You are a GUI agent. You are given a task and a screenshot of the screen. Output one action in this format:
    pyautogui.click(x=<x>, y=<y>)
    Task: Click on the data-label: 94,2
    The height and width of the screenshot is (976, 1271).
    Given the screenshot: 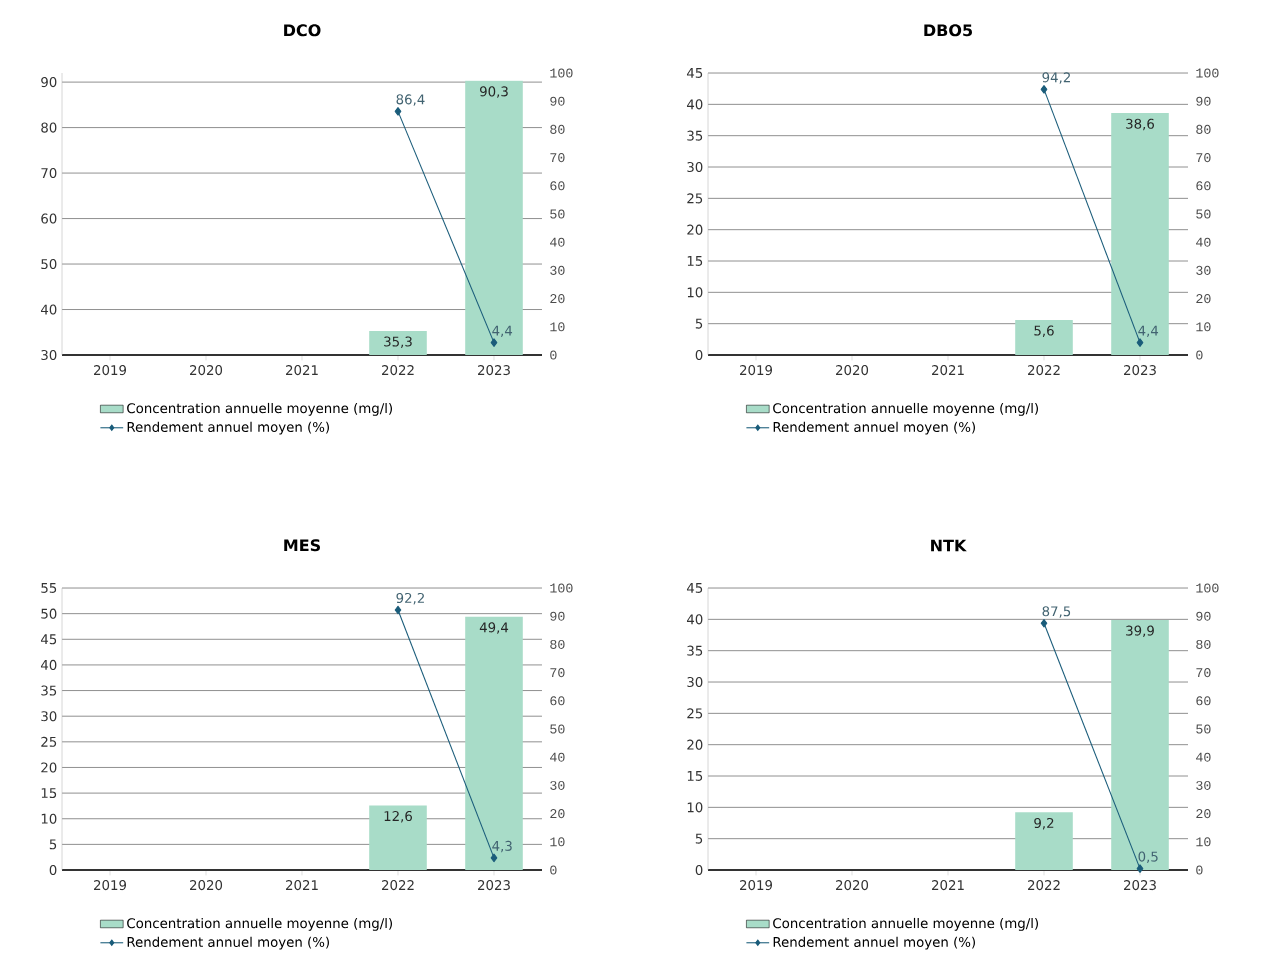 What is the action you would take?
    pyautogui.click(x=1056, y=78)
    